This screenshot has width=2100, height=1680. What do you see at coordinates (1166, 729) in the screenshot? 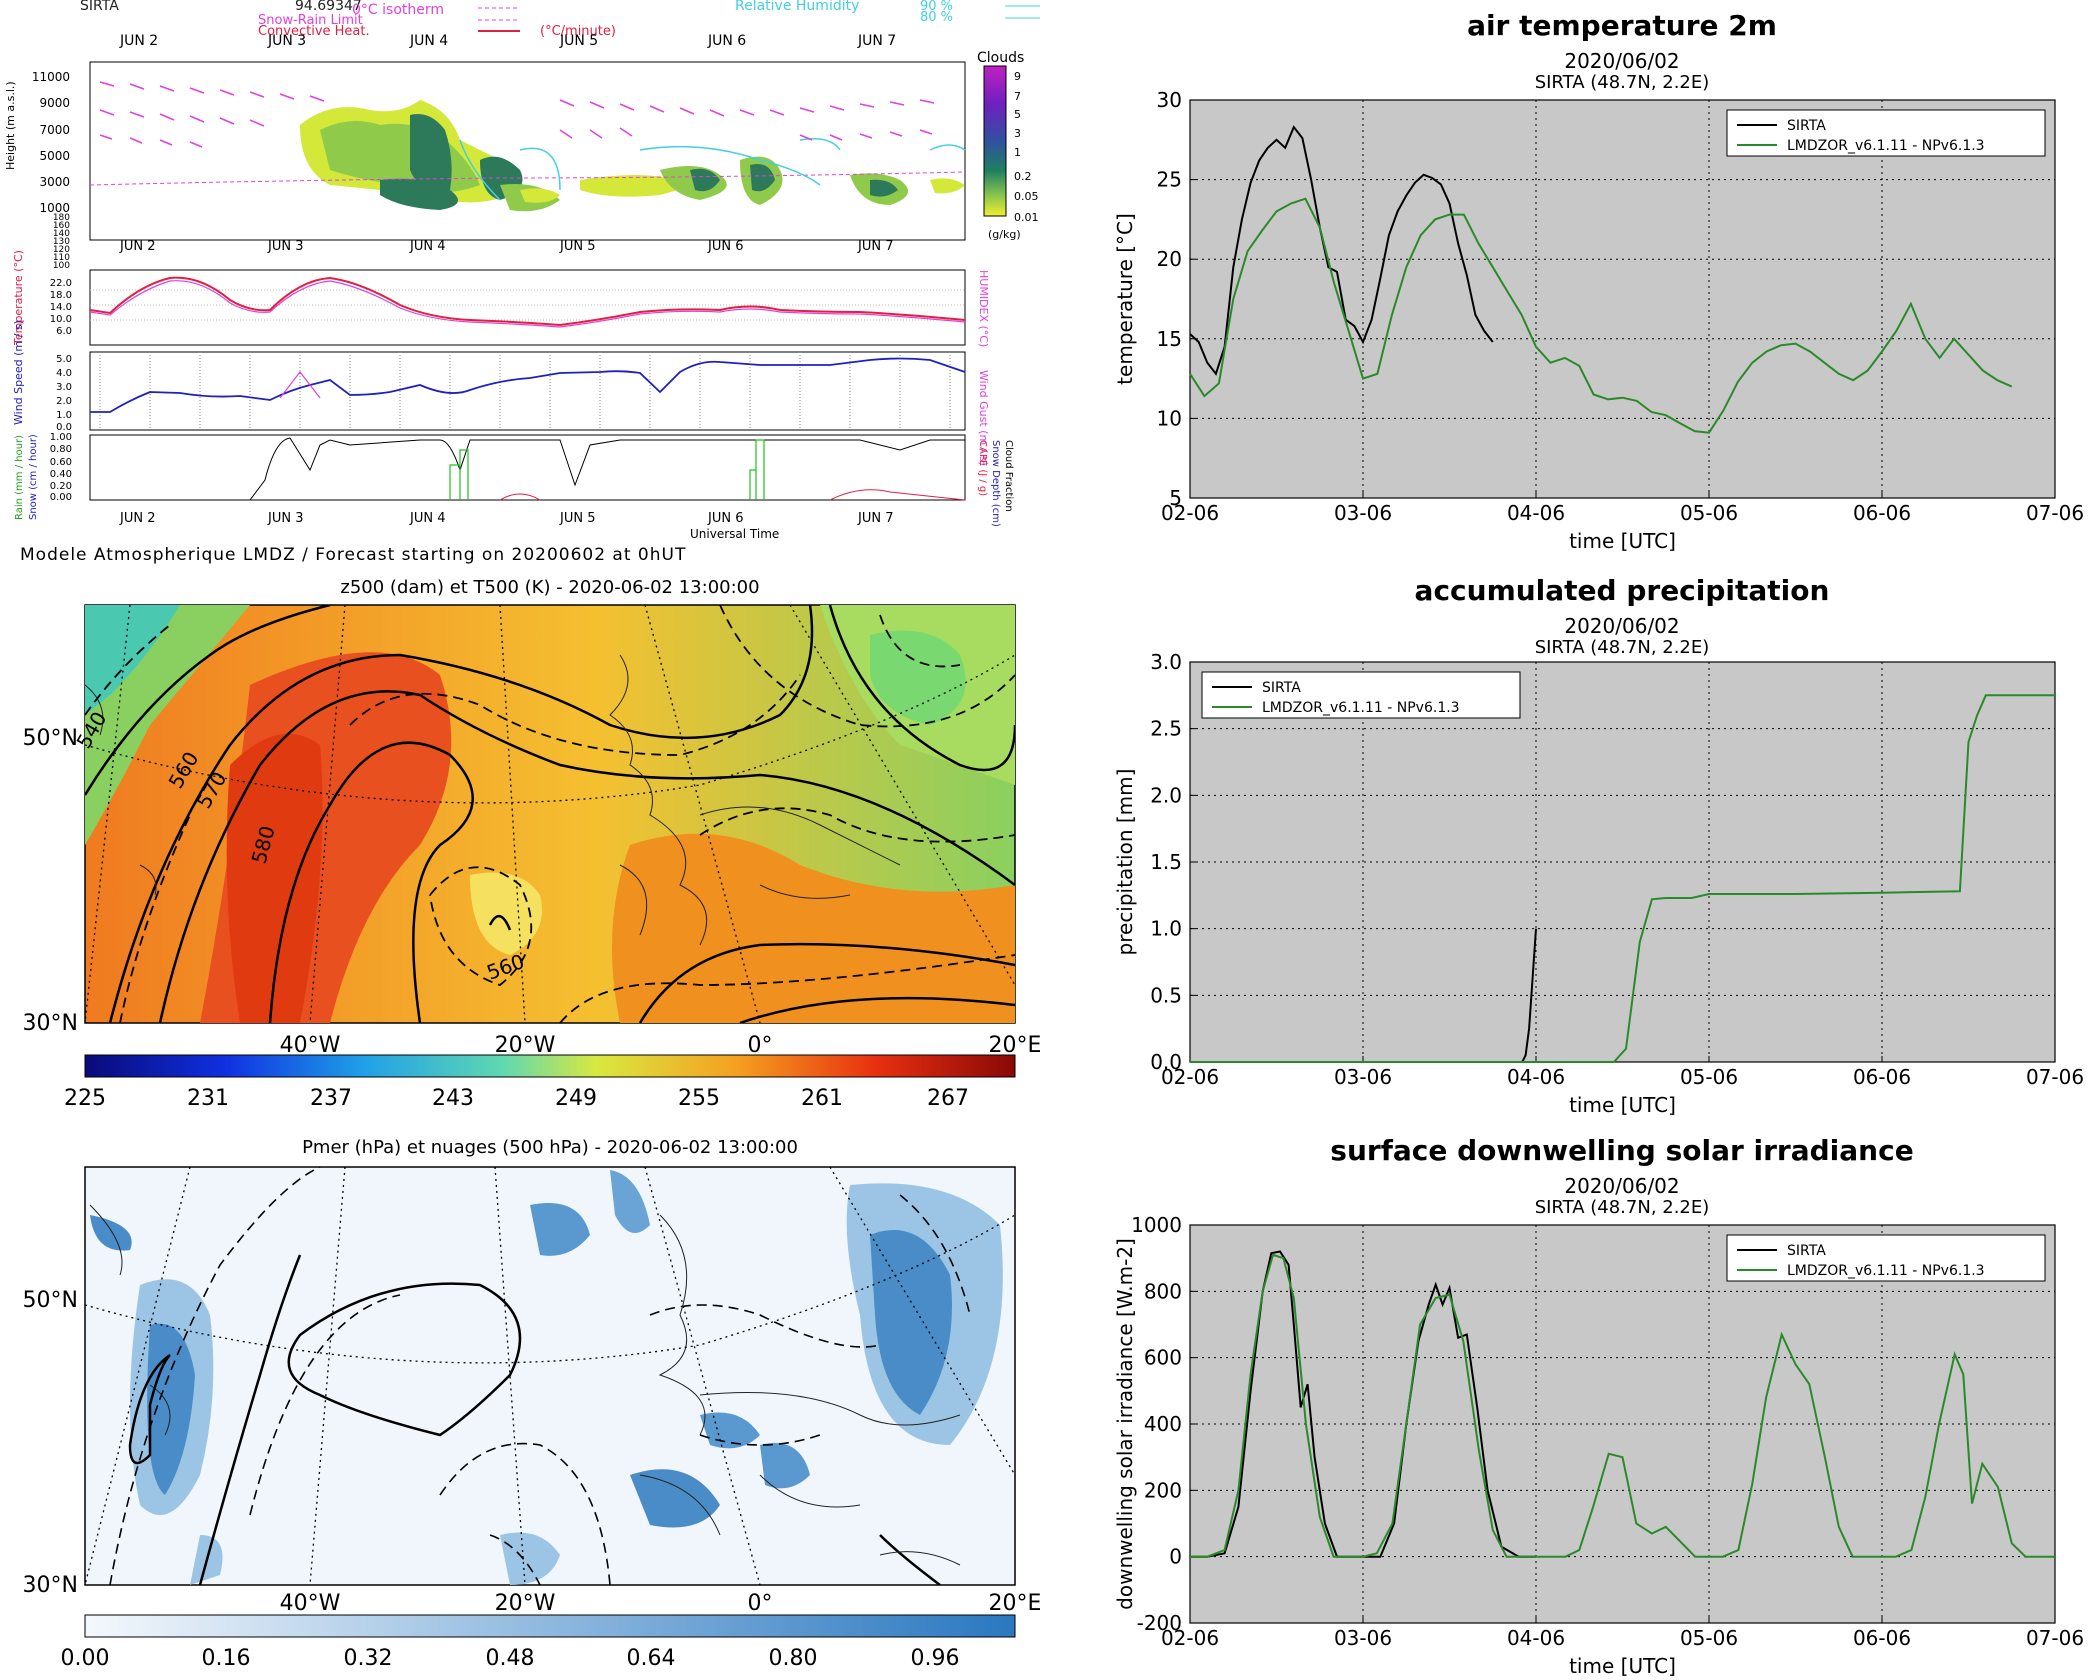
I see `y-tick-label: 2.5` at bounding box center [1166, 729].